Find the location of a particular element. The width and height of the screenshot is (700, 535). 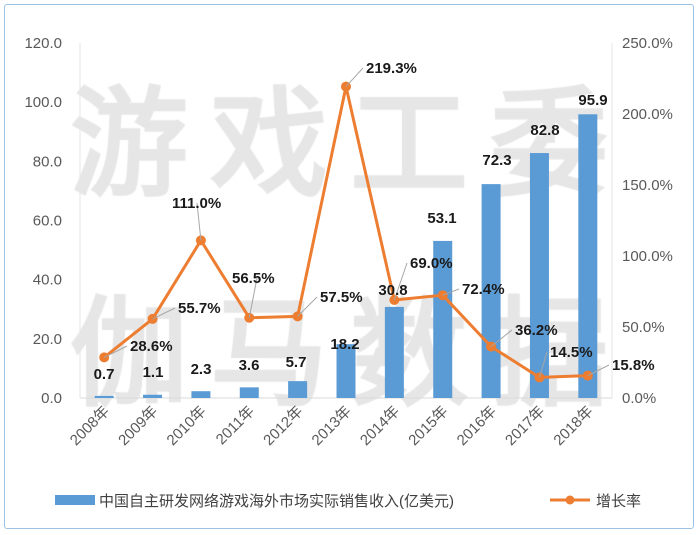

right-tick-label: 100.0% is located at coordinates (647, 256).